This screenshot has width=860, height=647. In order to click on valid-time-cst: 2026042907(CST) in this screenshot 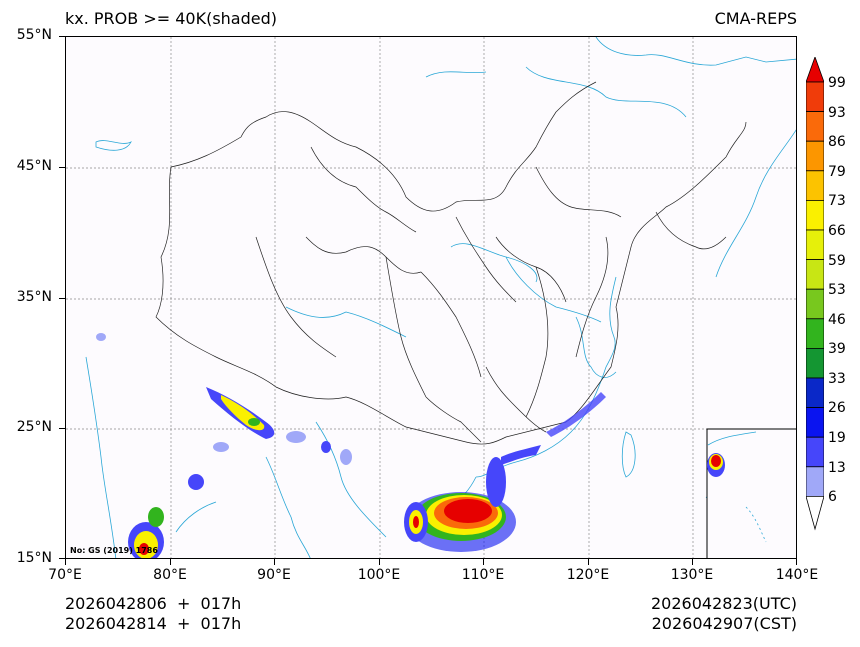, I will do `click(724, 623)`.